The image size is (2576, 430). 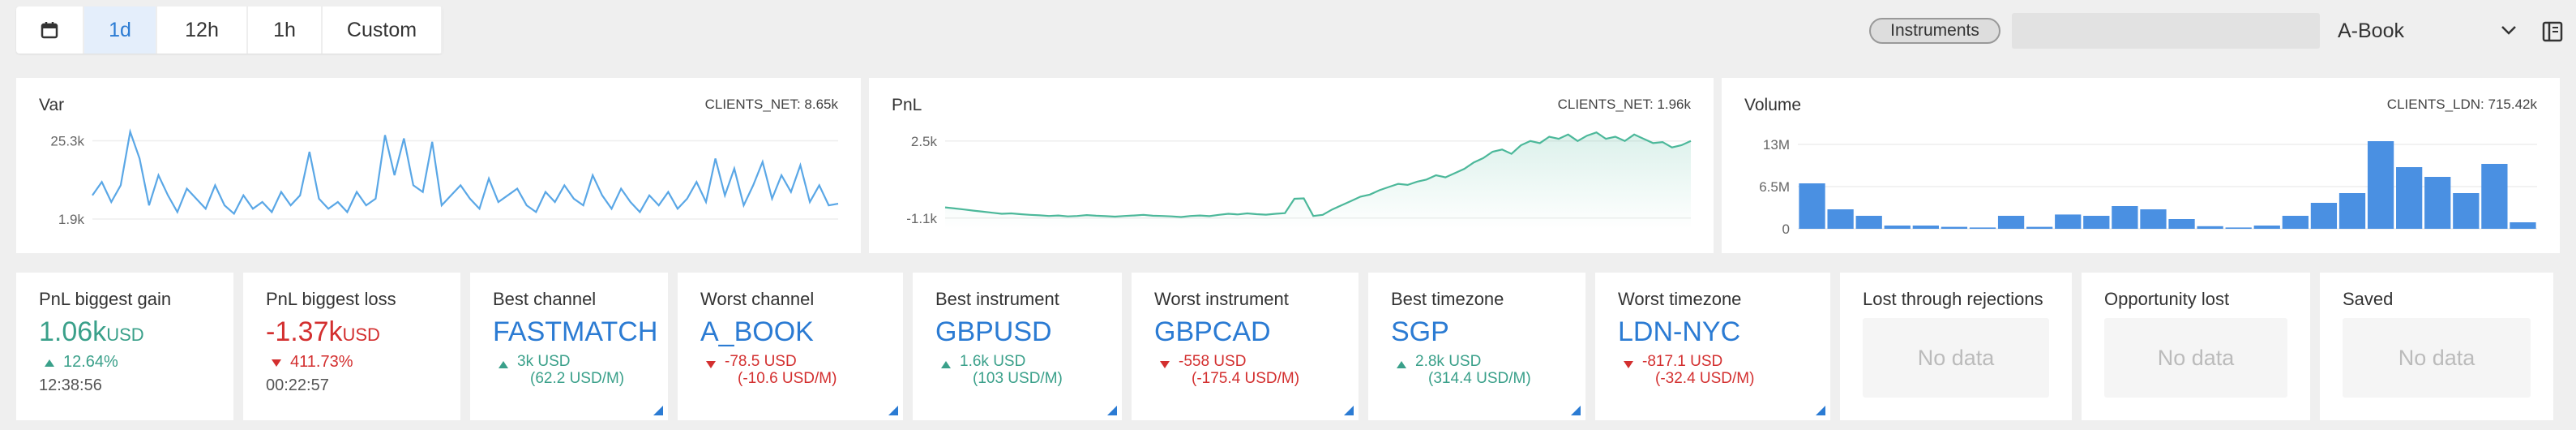 I want to click on card-value-row: LDN-NYC, so click(x=1724, y=332).